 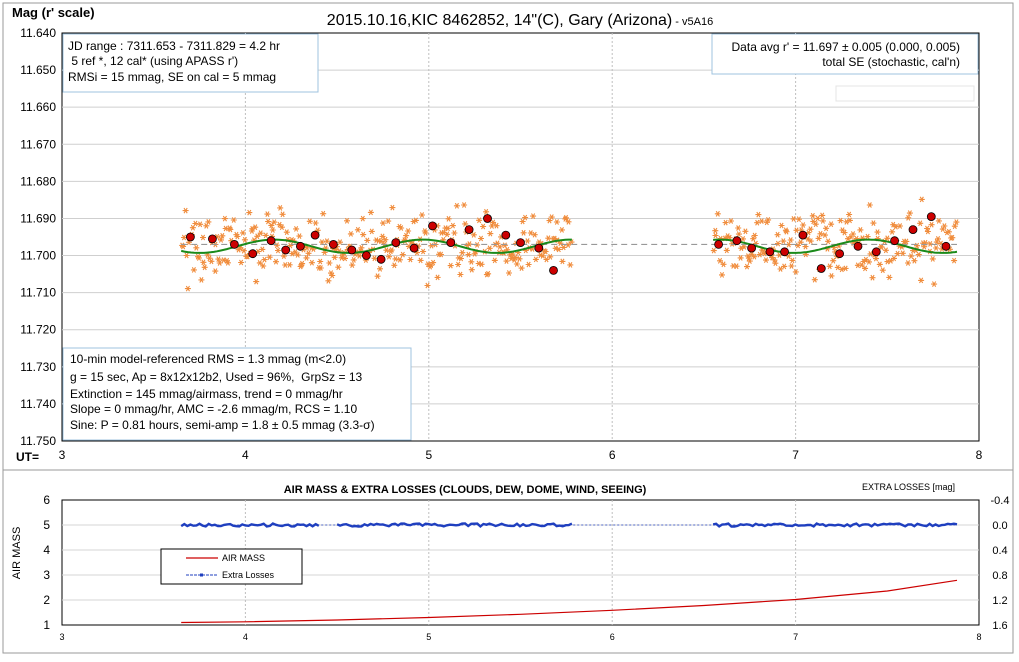 I want to click on lower-y-ticks: 1 2 3 4 5 6, so click(x=46, y=562).